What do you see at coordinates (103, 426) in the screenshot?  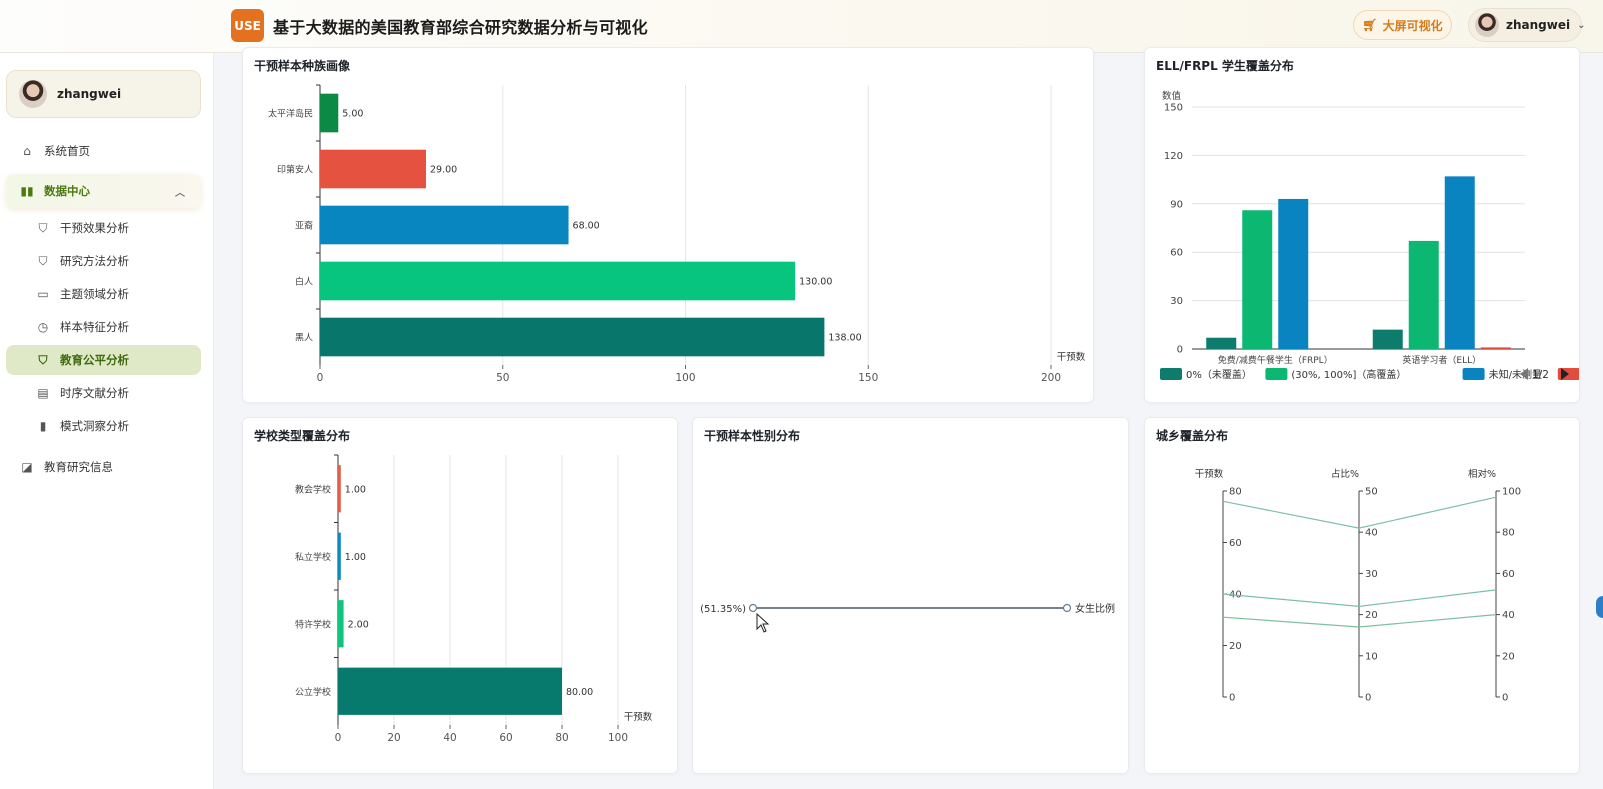 I see `sidebar-item-pattern-insight: ▮ 模式洞察分析` at bounding box center [103, 426].